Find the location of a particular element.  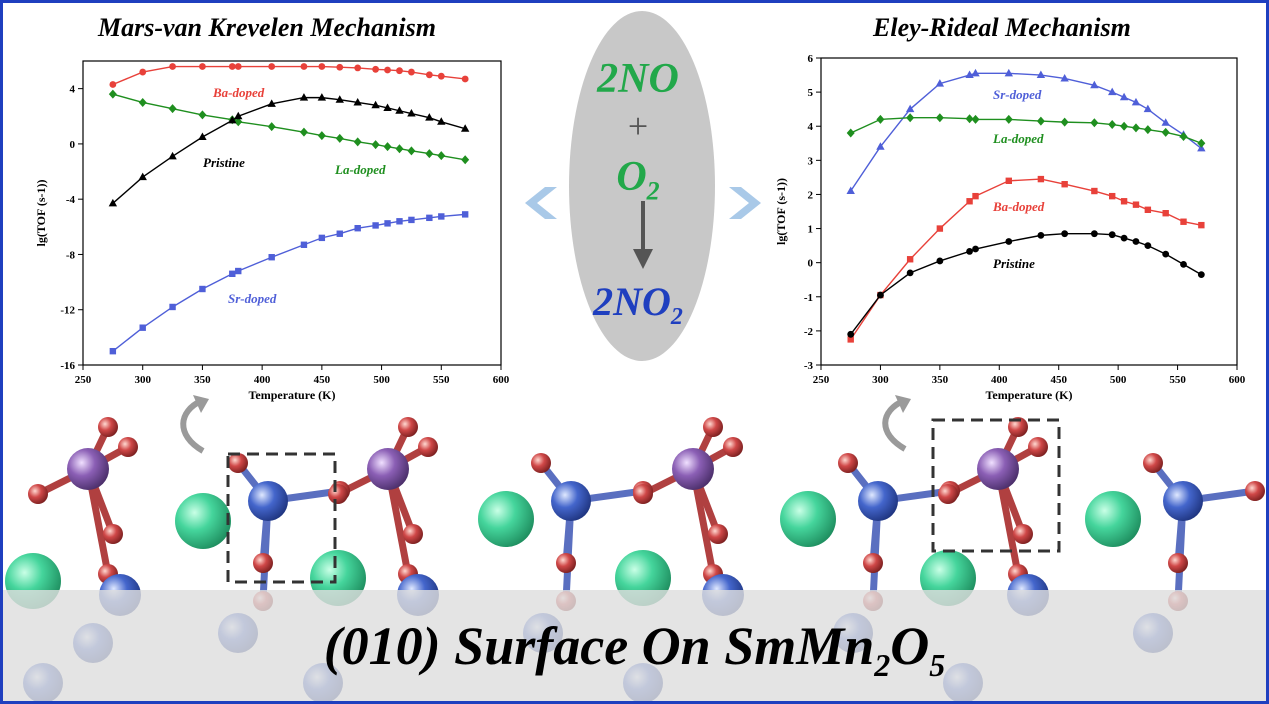

mvk-y-tick-label: -4 is located at coordinates (71, 200).